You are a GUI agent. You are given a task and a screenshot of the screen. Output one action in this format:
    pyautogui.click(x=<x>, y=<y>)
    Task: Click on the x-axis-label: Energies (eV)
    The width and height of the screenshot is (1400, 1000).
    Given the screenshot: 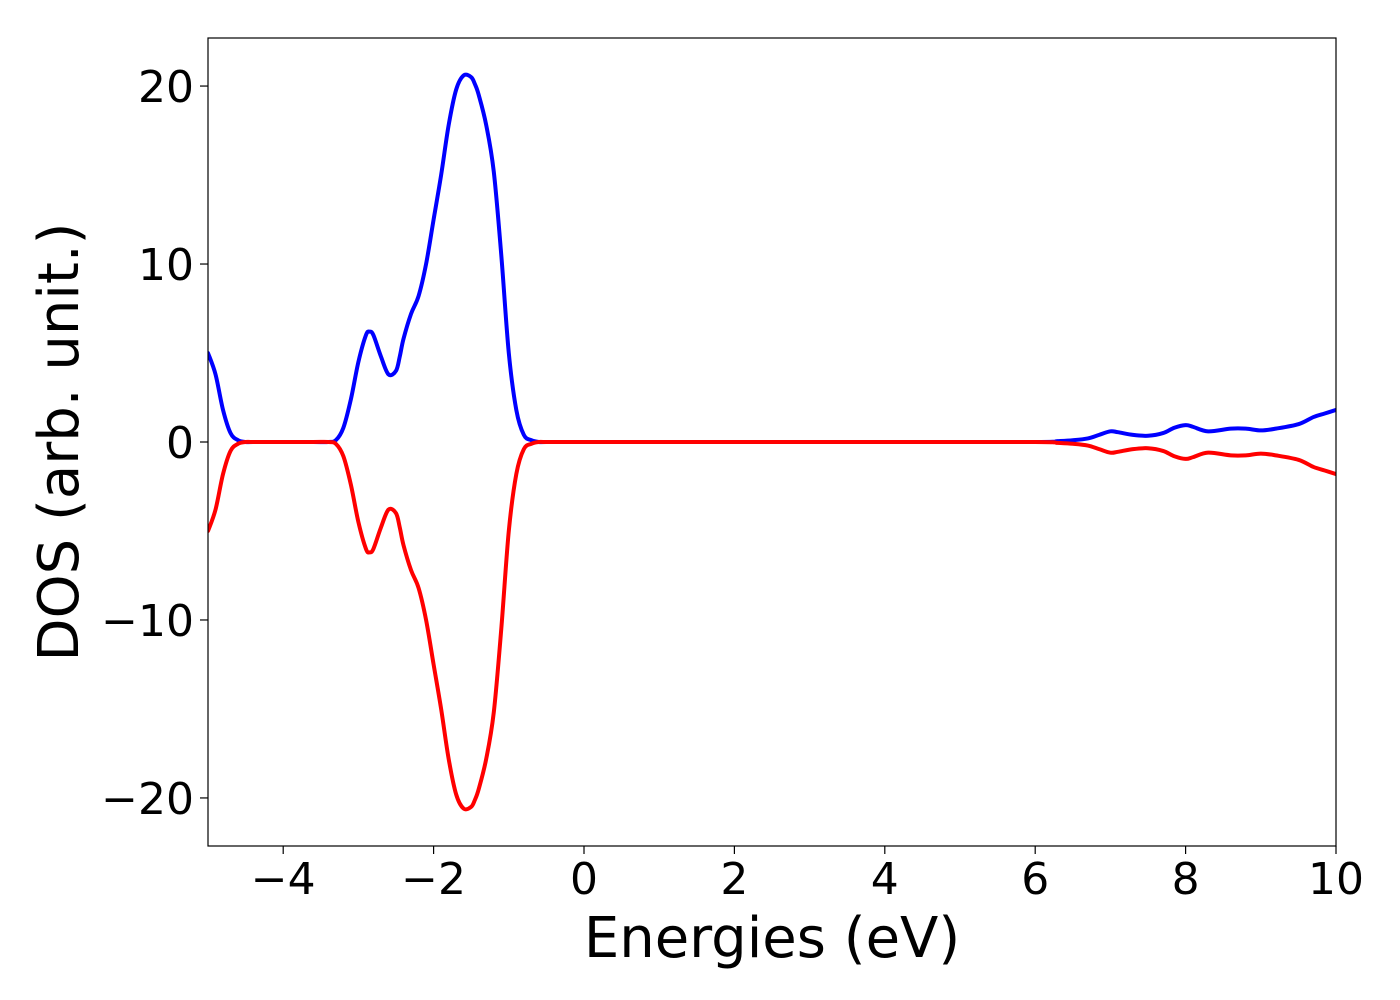 What is the action you would take?
    pyautogui.click(x=772, y=938)
    